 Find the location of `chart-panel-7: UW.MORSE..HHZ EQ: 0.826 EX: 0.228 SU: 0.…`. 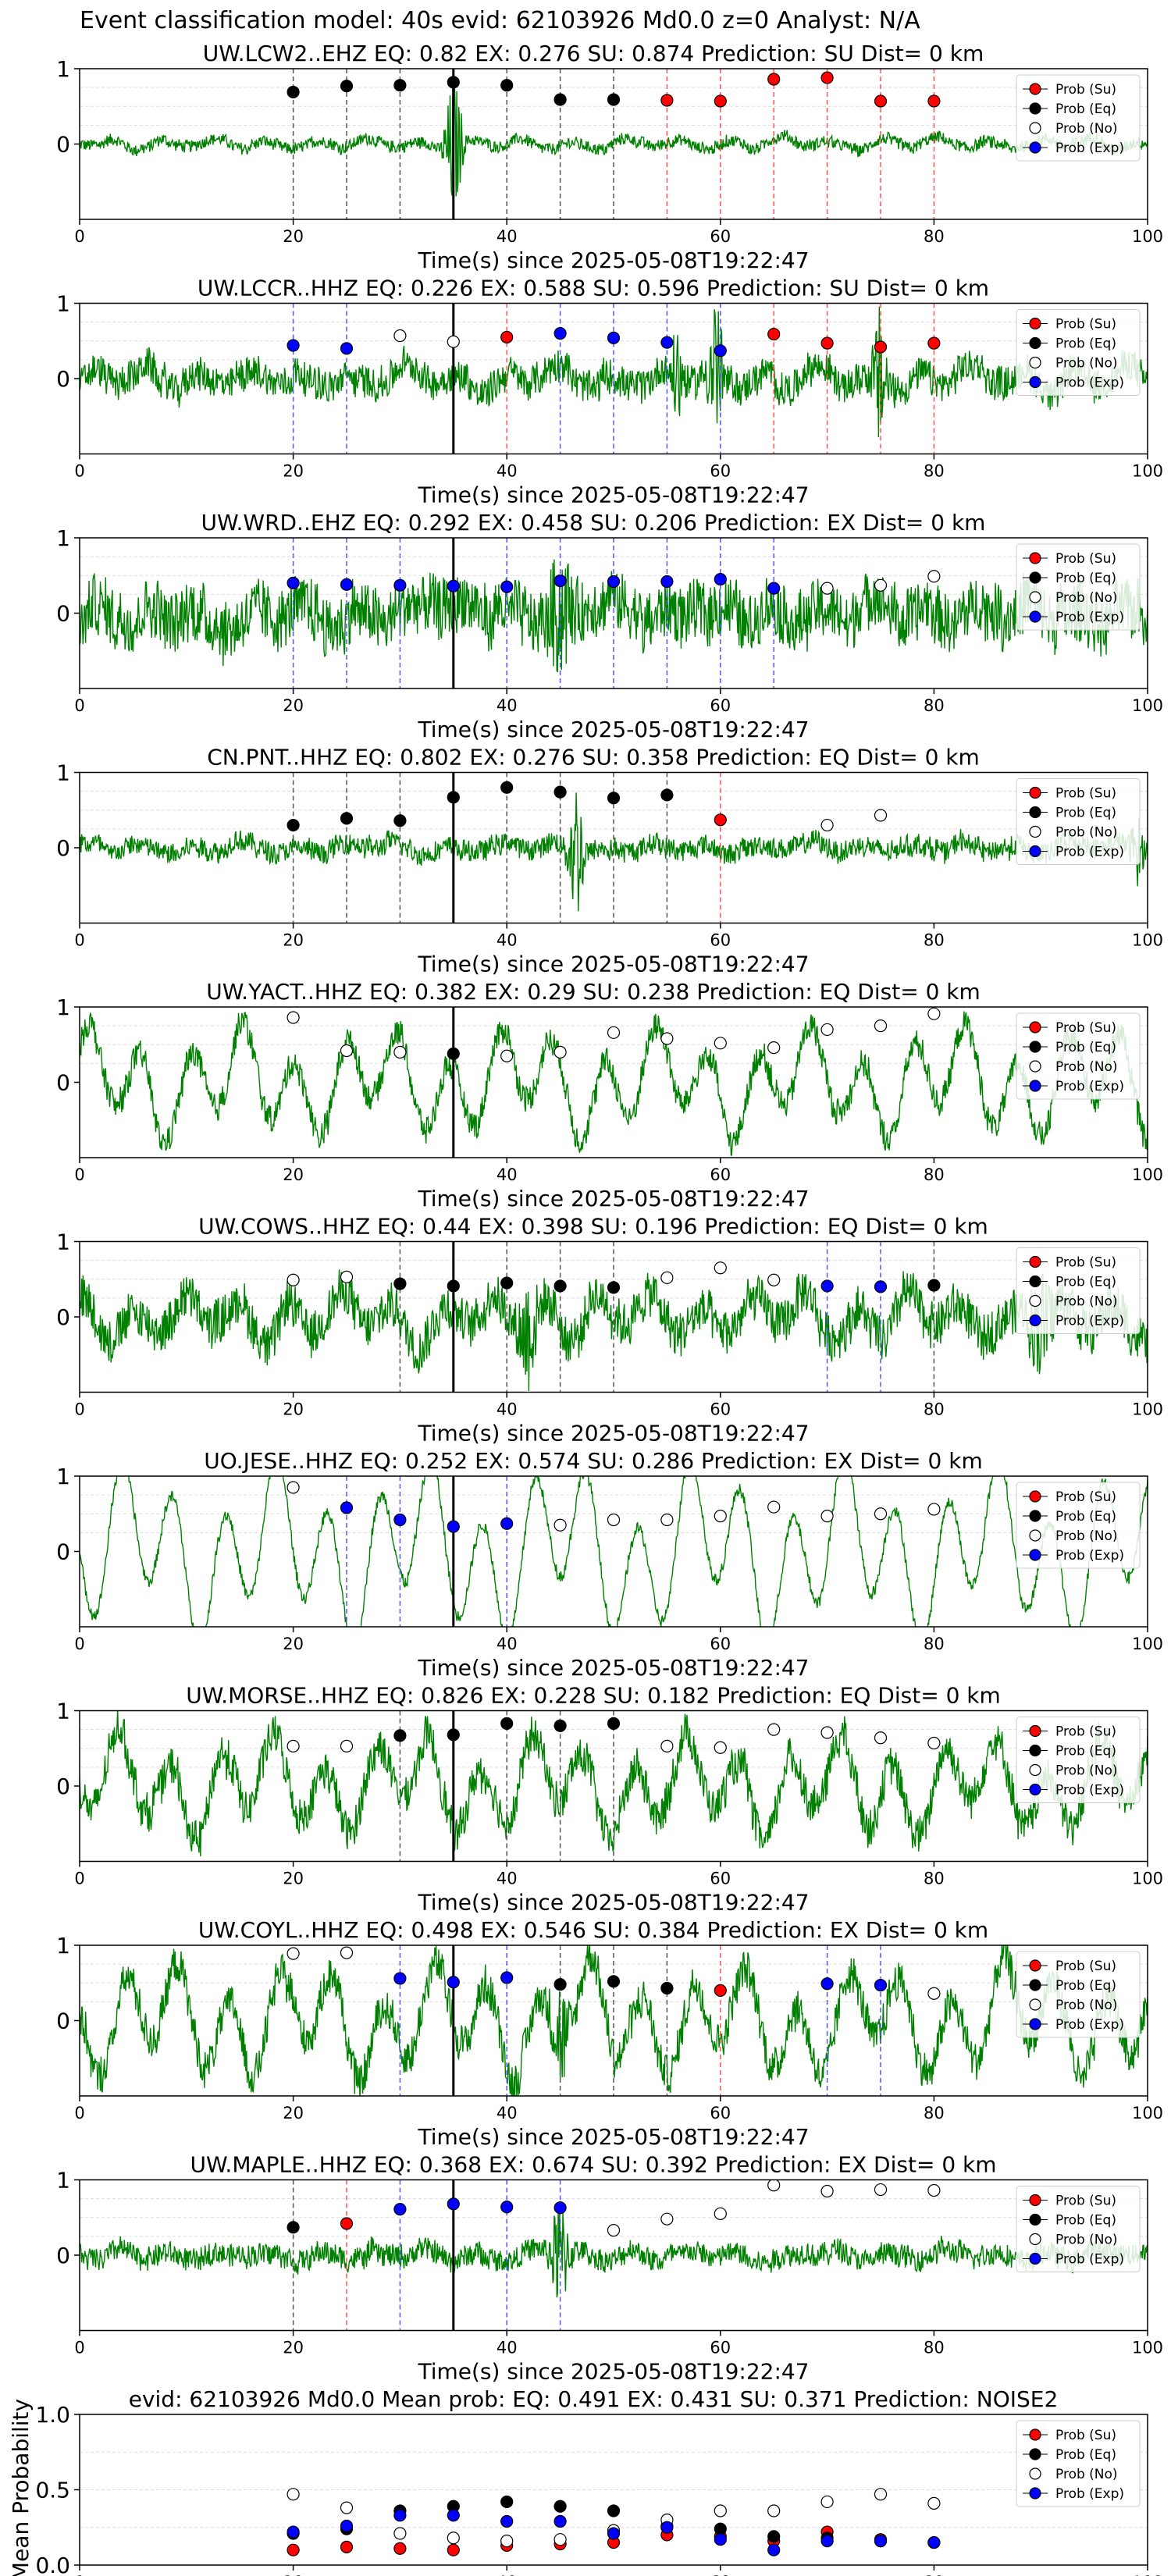

chart-panel-7: UW.MORSE..HHZ EQ: 0.826 EX: 0.228 SU: 0.… is located at coordinates (609, 1799).